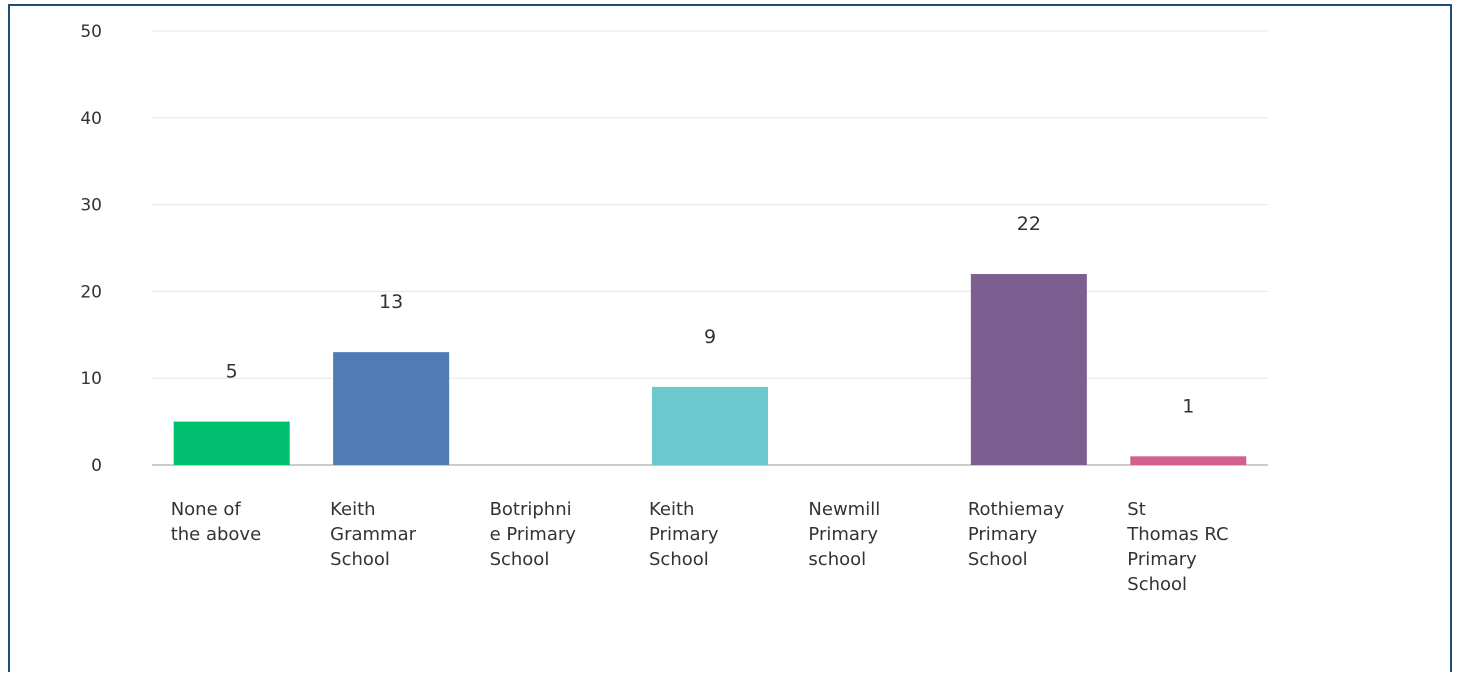  Describe the element at coordinates (1136, 509) in the screenshot. I see `x-category-label-line: St` at that location.